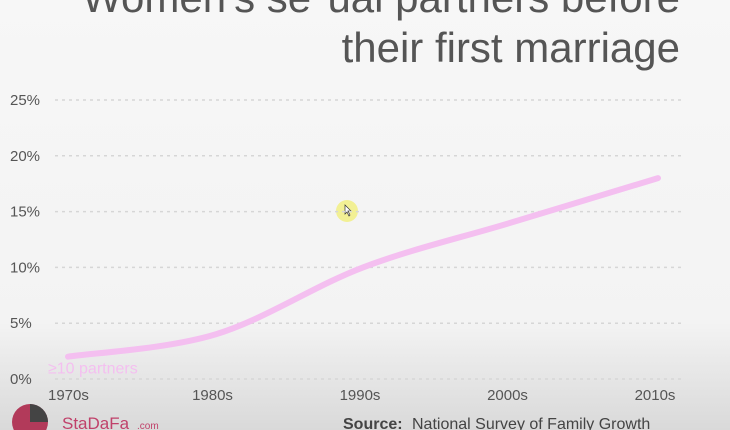 This screenshot has width=730, height=430. Describe the element at coordinates (21, 379) in the screenshot. I see `y-tick-label: 0%` at that location.